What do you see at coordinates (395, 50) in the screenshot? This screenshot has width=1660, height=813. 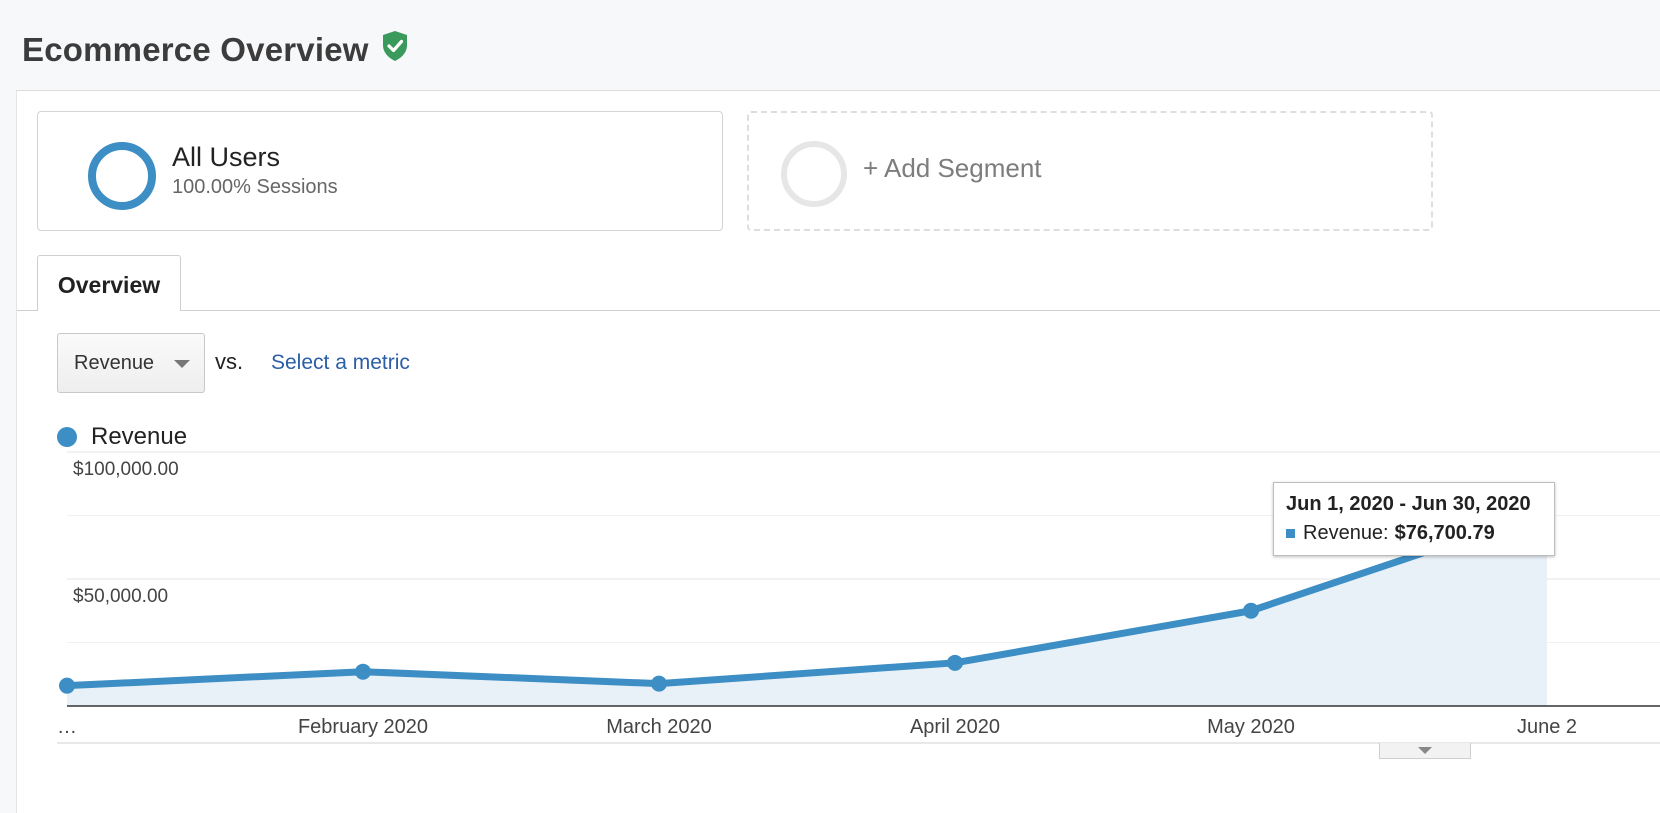 I see `verified-shield-icon` at bounding box center [395, 50].